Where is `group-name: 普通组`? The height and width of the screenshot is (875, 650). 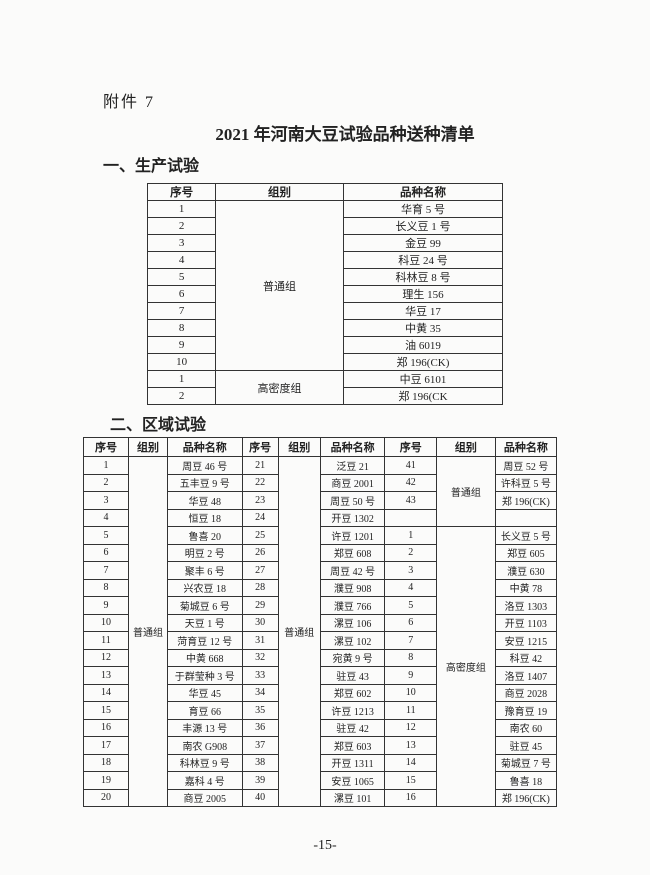
group-name: 普通组 is located at coordinates (148, 631).